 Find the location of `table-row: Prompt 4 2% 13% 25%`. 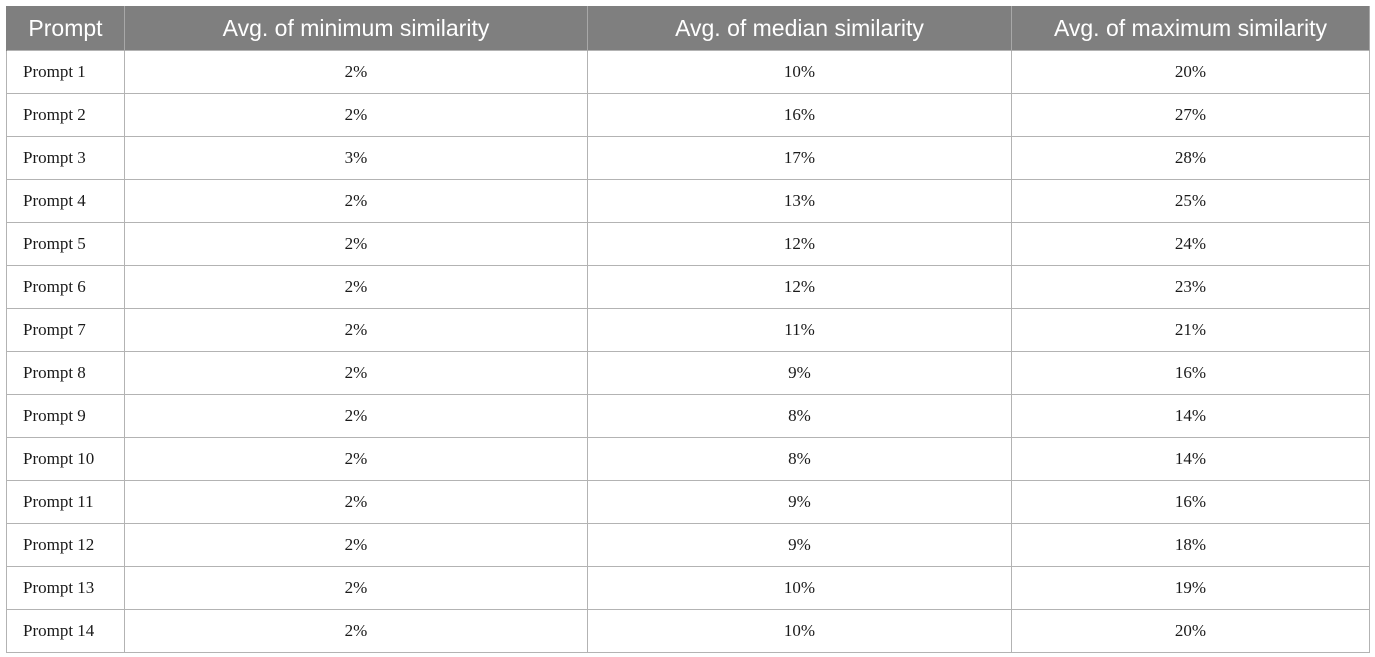

table-row: Prompt 4 2% 13% 25% is located at coordinates (688, 201).